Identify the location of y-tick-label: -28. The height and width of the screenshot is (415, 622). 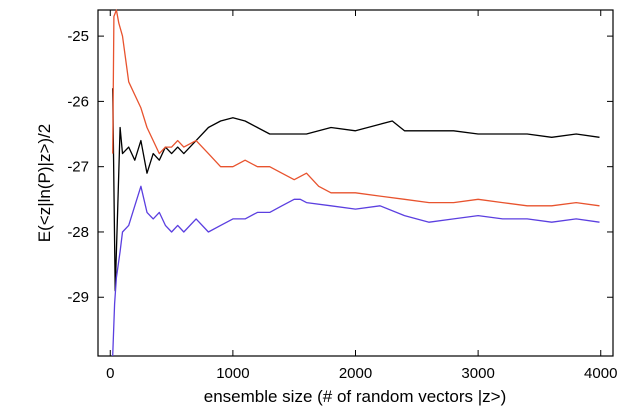
(78, 232).